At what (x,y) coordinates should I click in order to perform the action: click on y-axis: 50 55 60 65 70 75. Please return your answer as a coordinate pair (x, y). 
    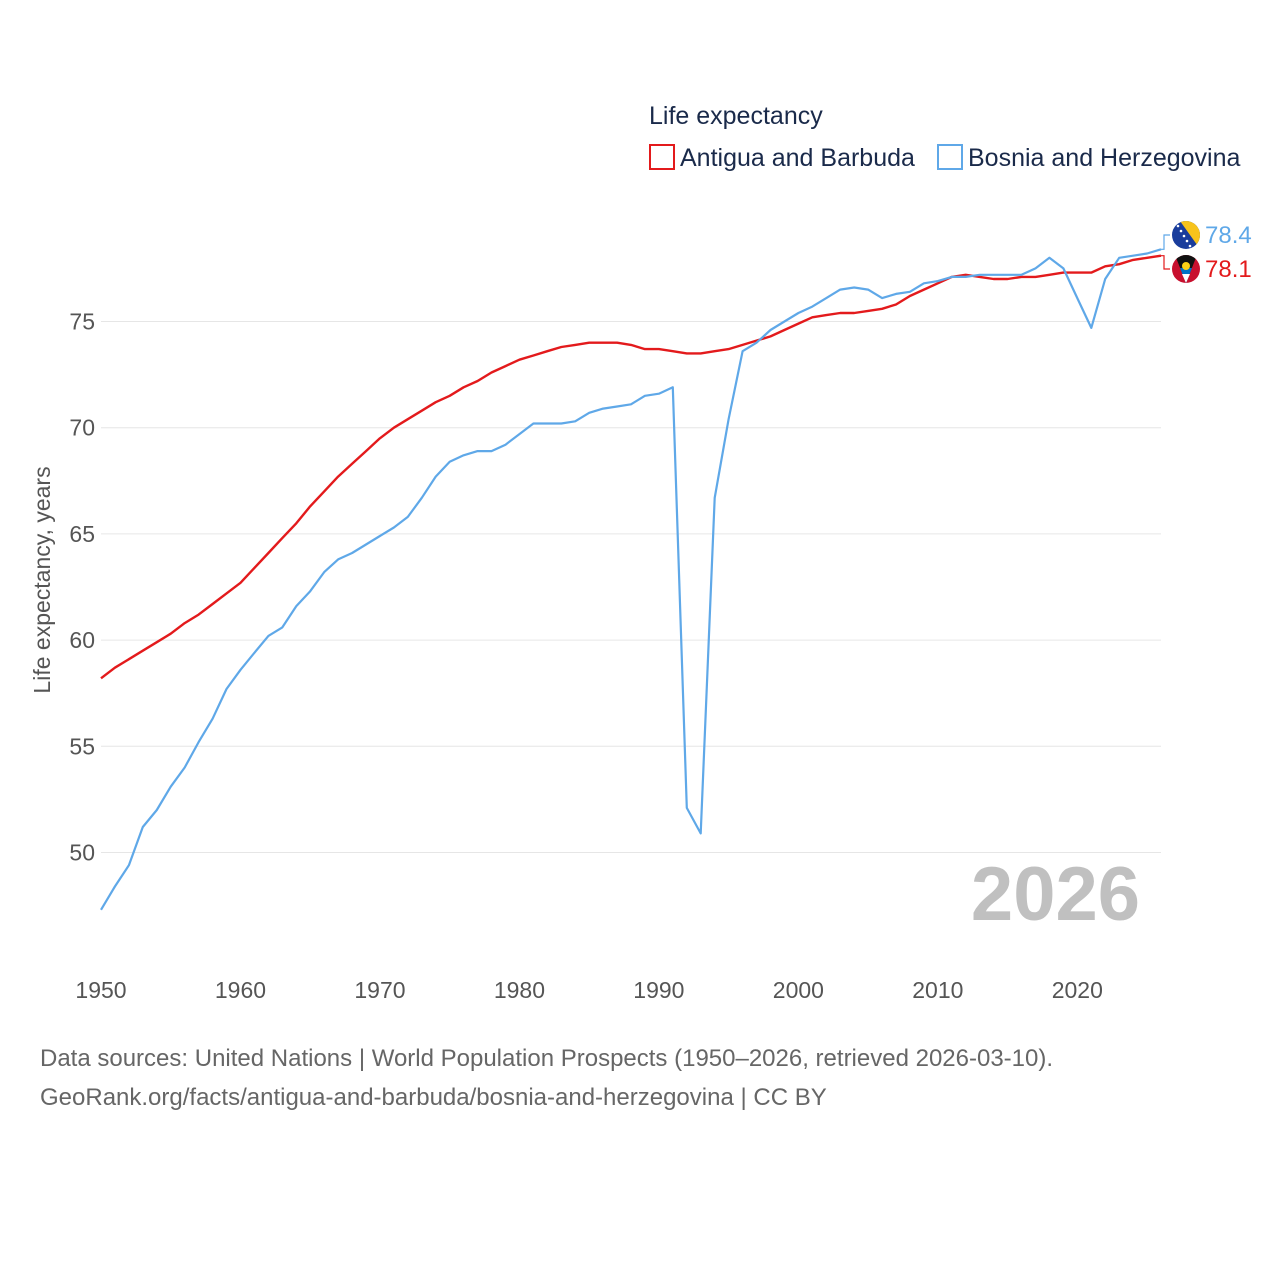
    Looking at the image, I should click on (82, 587).